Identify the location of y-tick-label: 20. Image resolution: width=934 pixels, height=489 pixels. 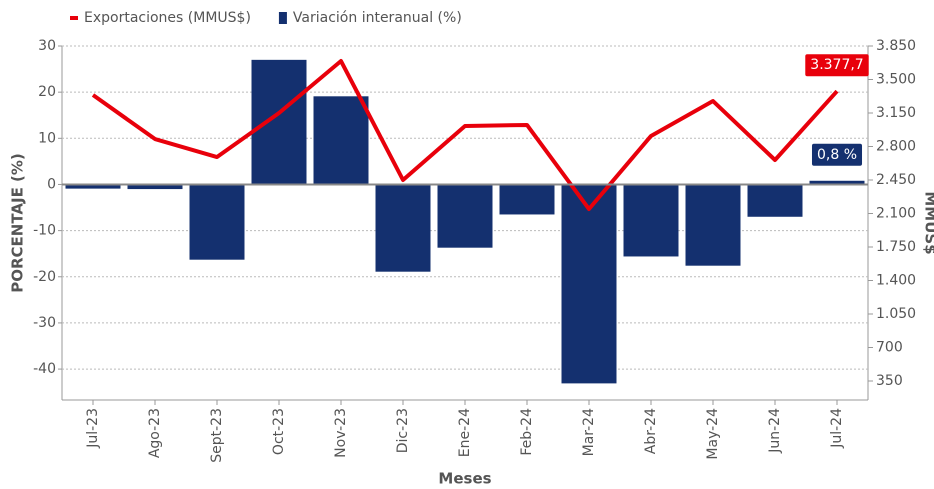
(47, 92).